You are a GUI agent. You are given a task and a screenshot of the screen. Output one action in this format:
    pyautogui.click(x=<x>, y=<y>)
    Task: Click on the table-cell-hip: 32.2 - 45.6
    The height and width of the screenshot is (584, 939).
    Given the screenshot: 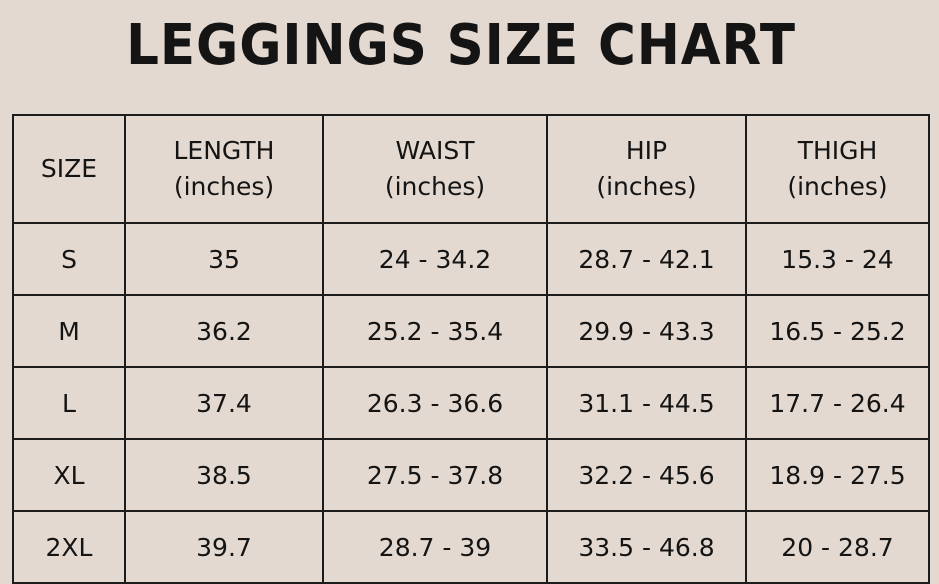 What is the action you would take?
    pyautogui.click(x=646, y=475)
    